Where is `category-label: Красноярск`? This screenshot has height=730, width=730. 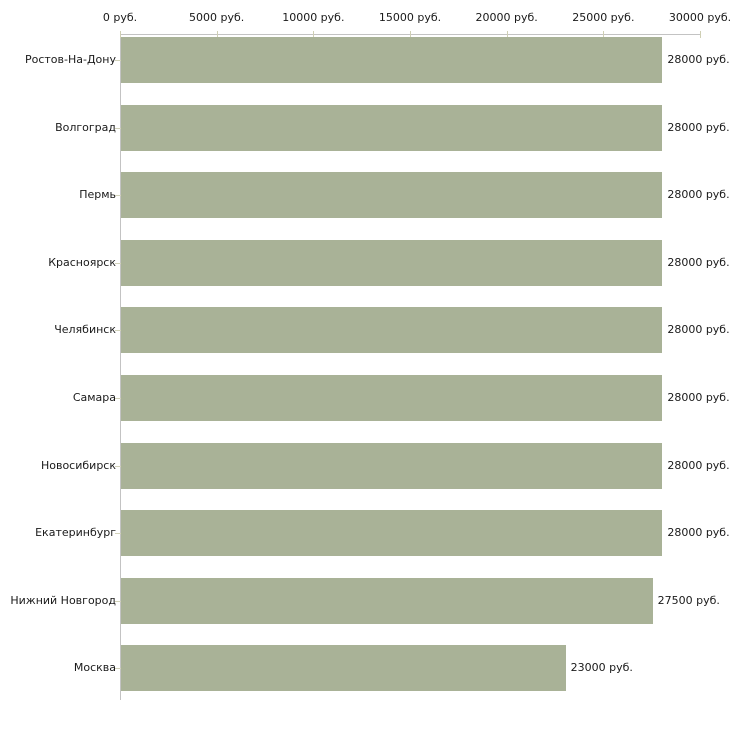
category-label: Красноярск is located at coordinates (82, 262).